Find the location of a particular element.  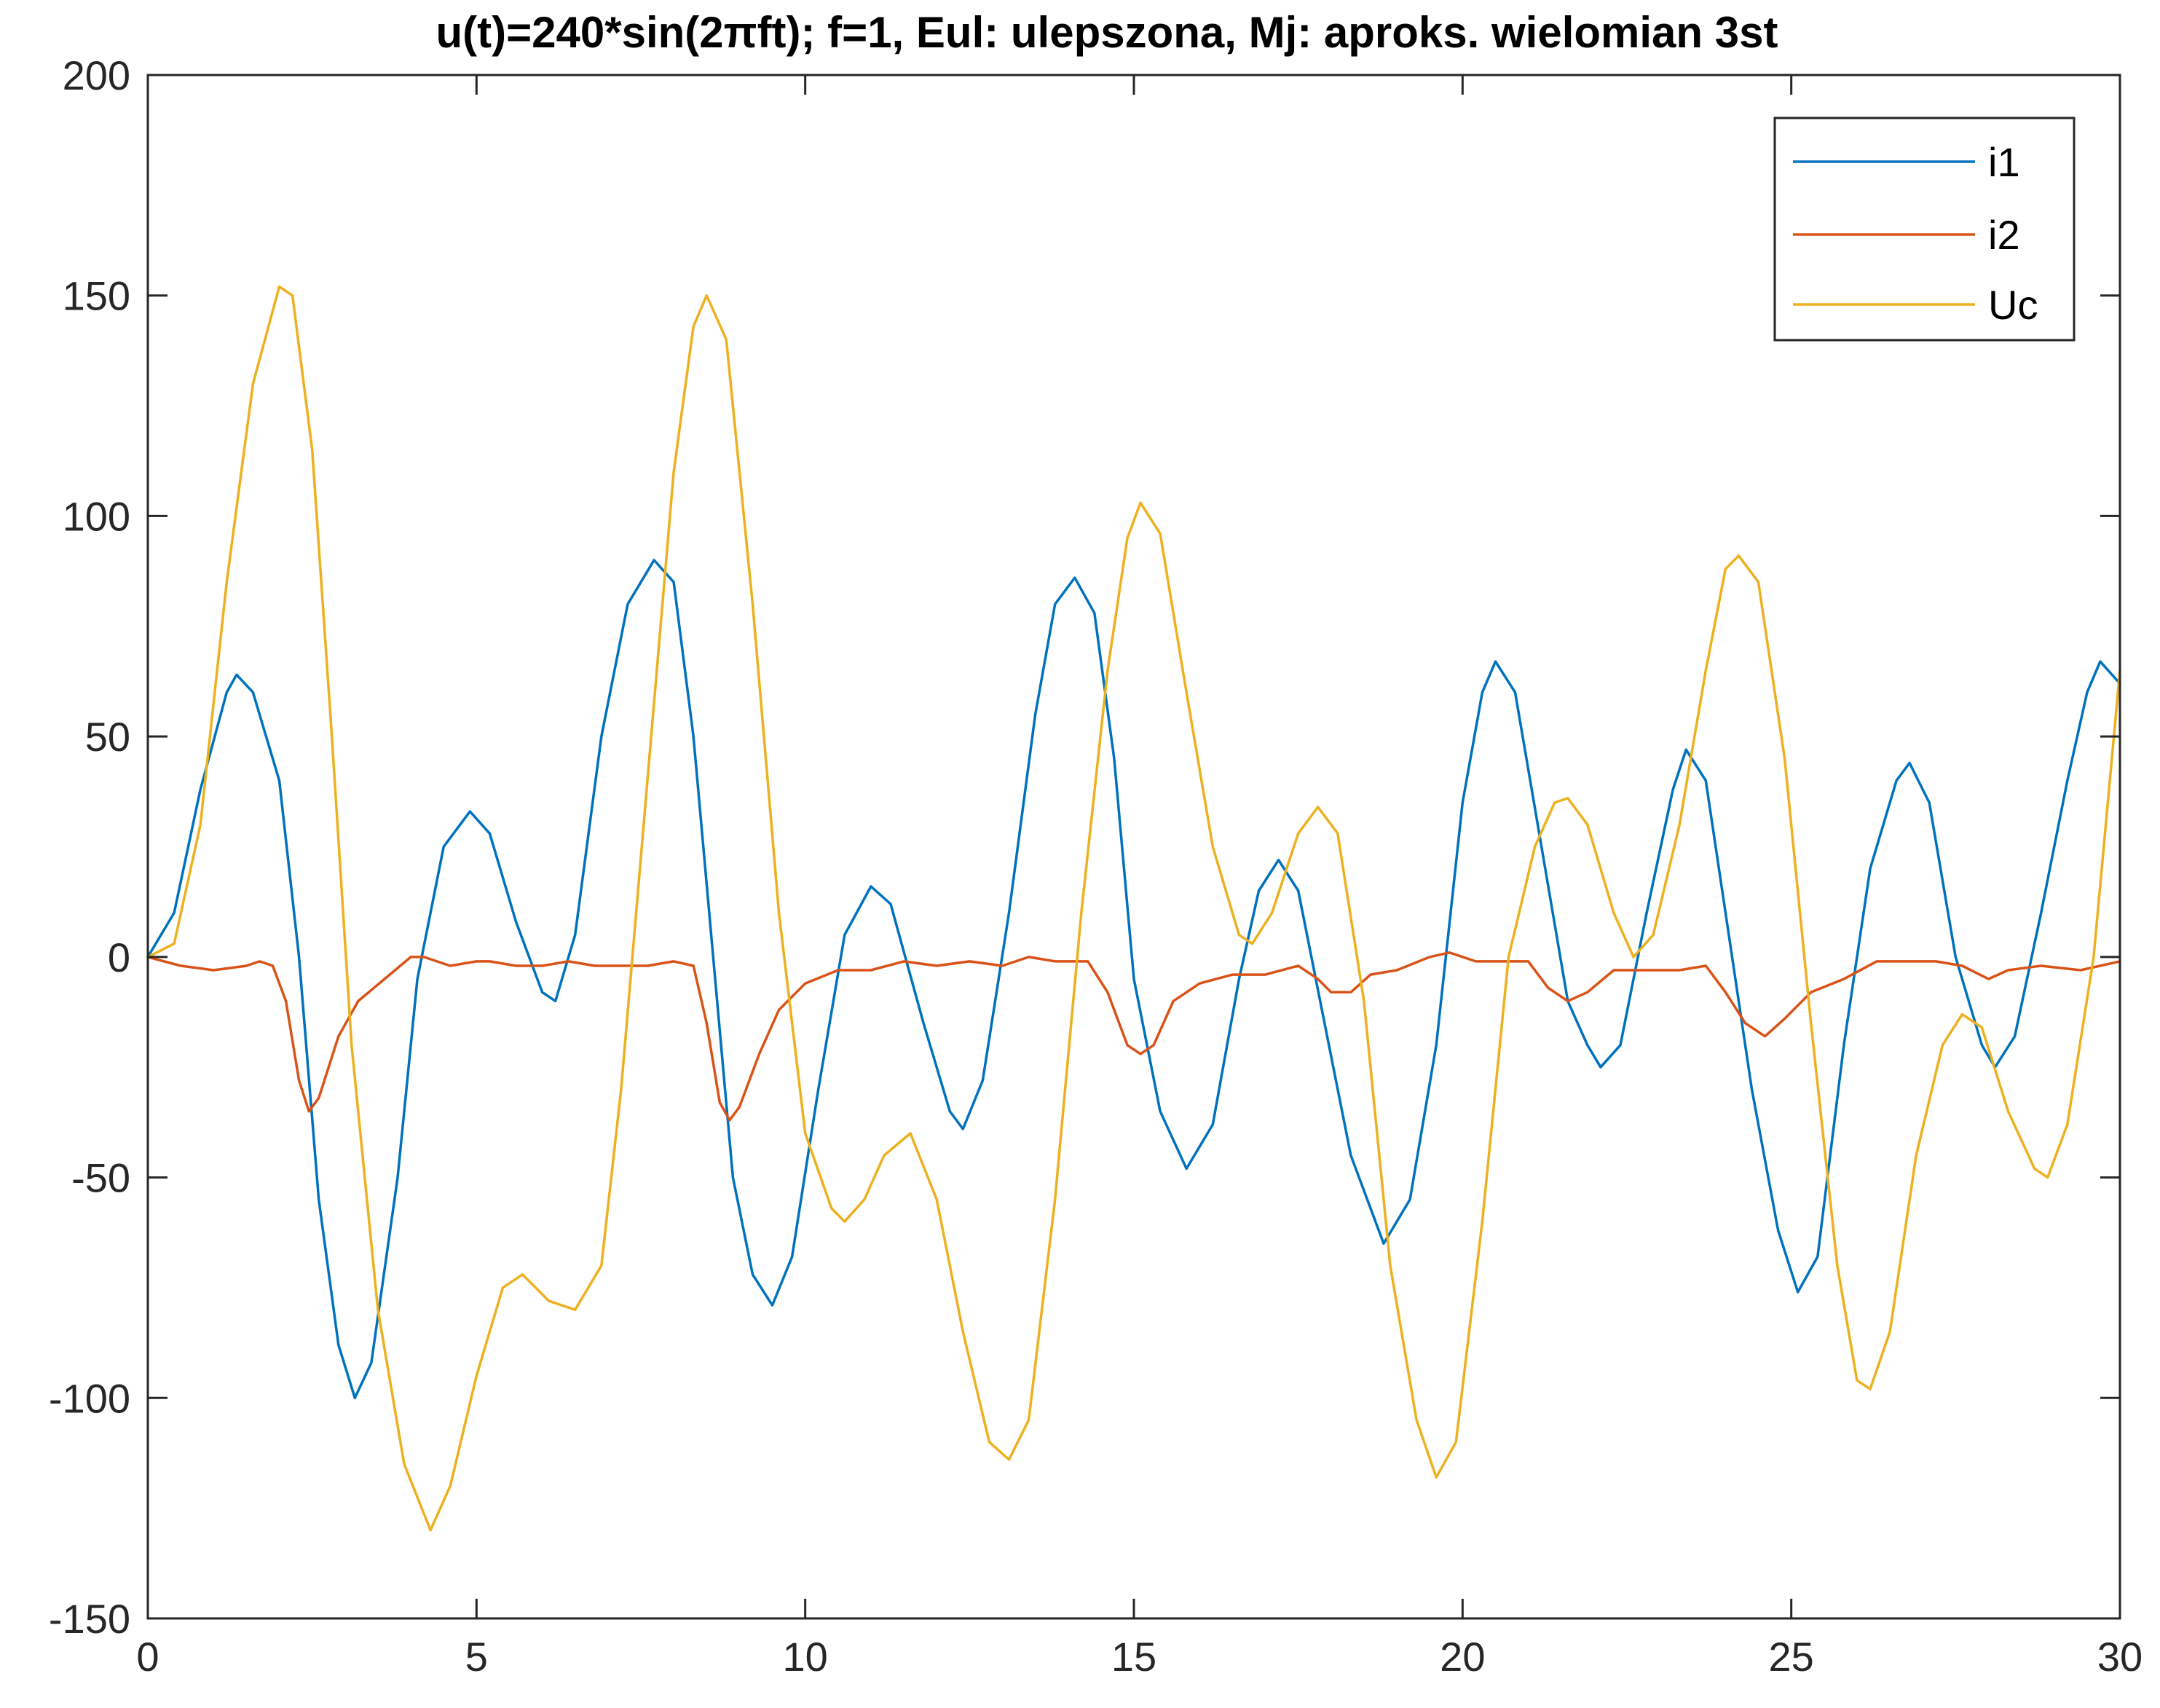

y-tick-label-1: -100 is located at coordinates (89, 1398).